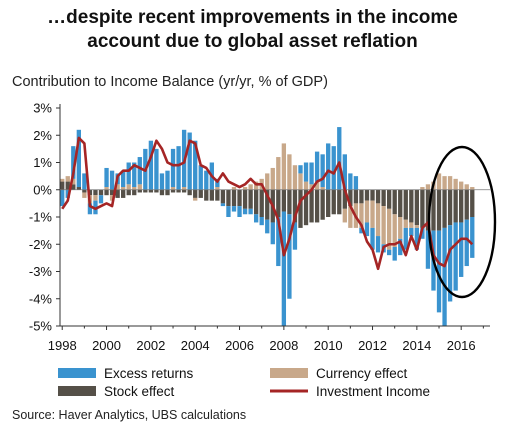 The image size is (505, 430). Describe the element at coordinates (41, 271) in the screenshot. I see `y-tick-label: -3%` at that location.